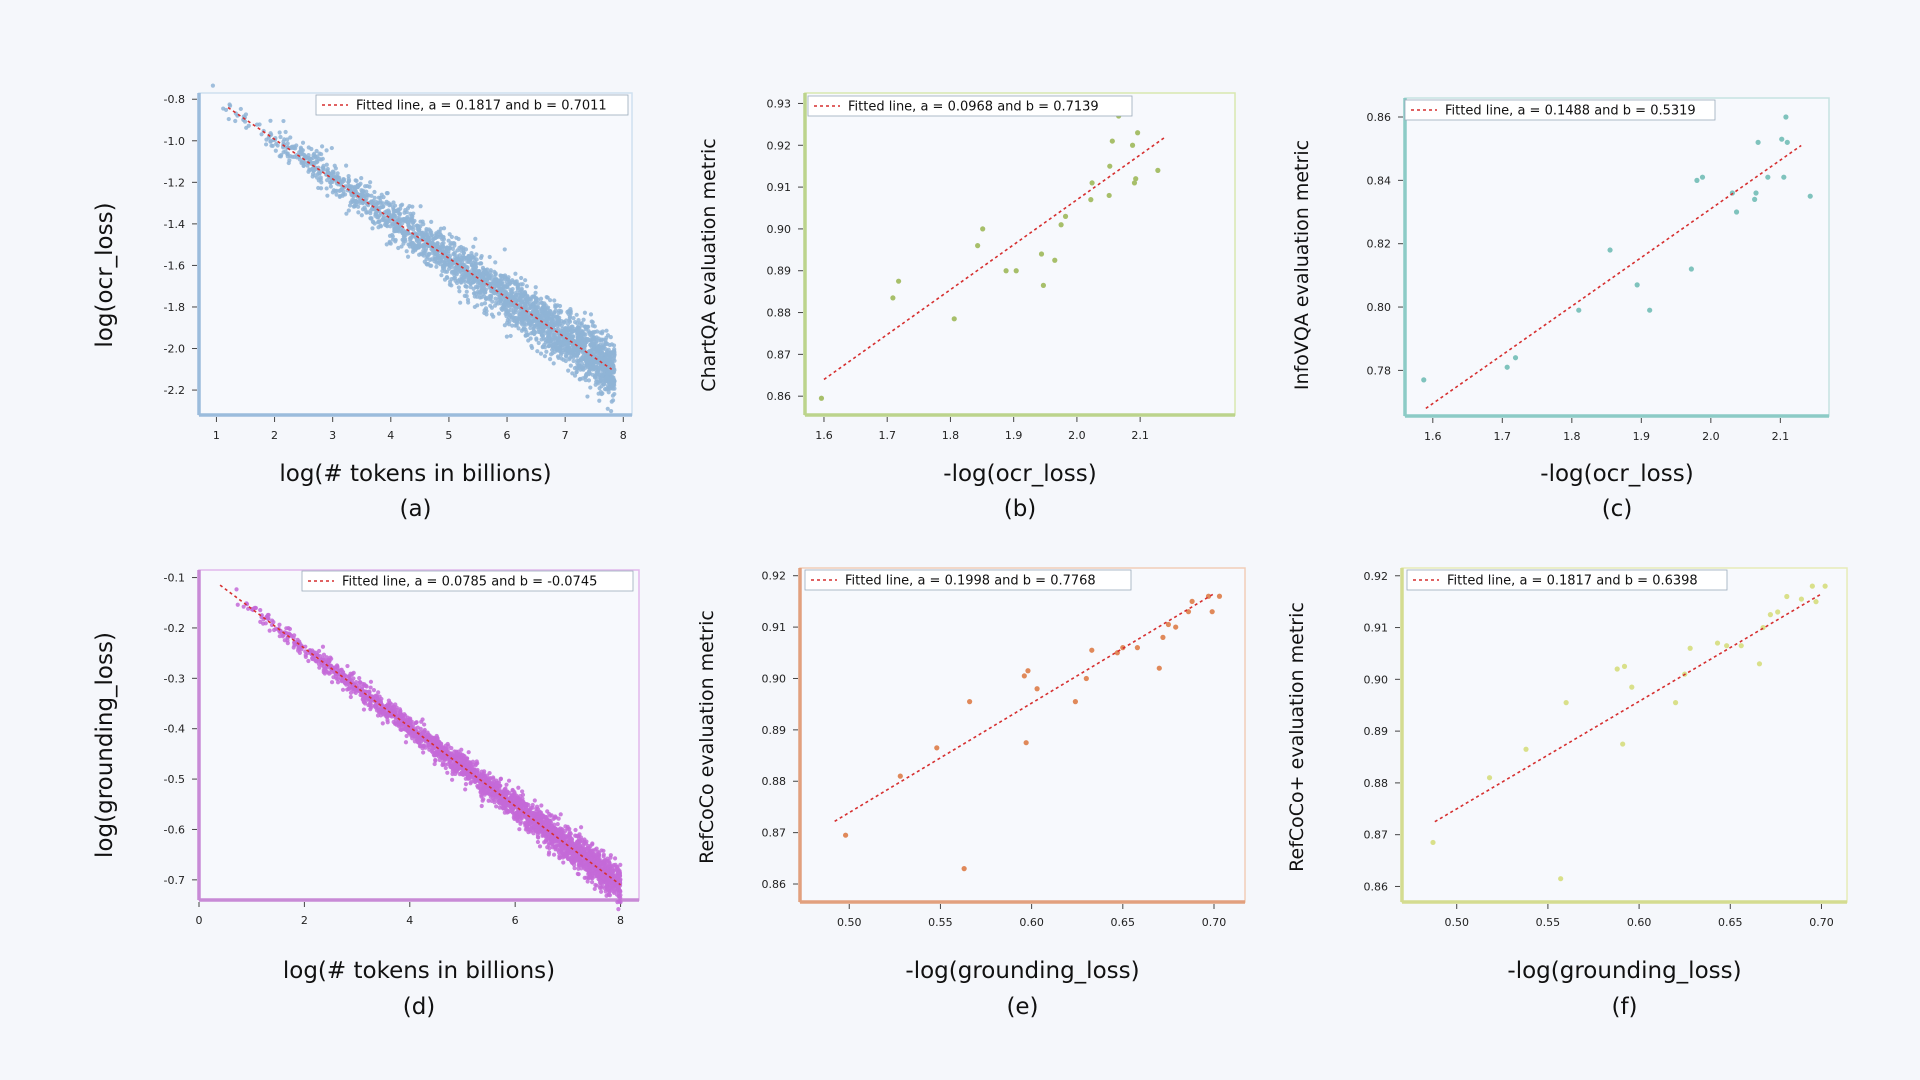 Image resolution: width=1920 pixels, height=1080 pixels. I want to click on chart-c-x-tick-label: 1.6, so click(1433, 436).